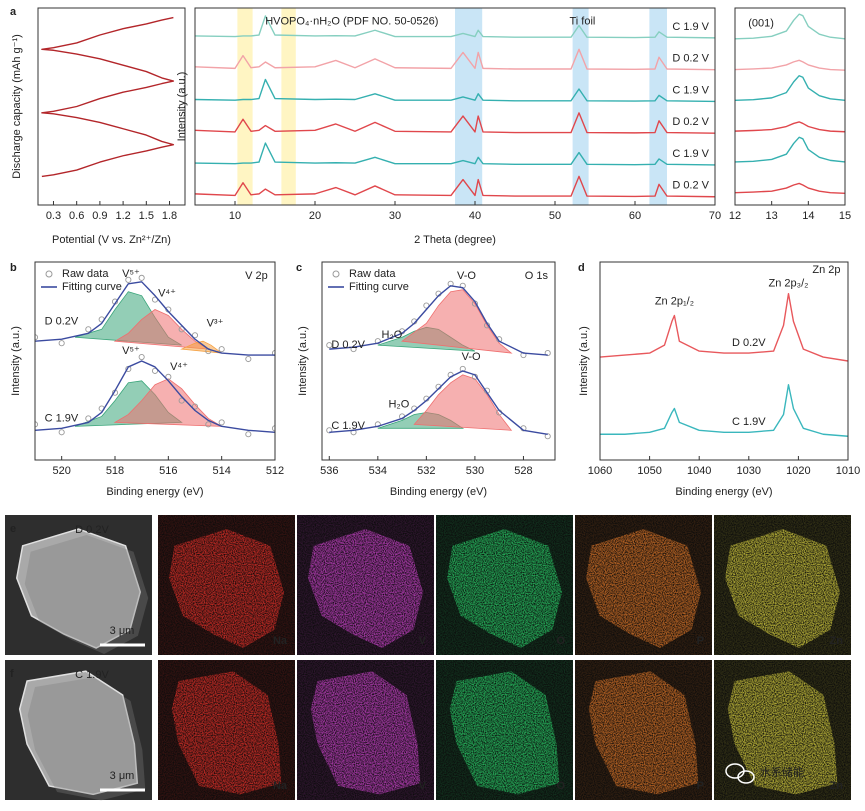  I want to click on element-label: P, so click(700, 641).